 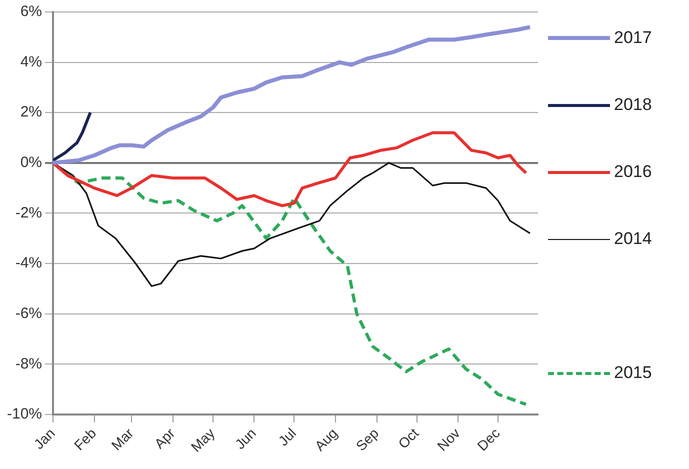 What do you see at coordinates (24, 414) in the screenshot?
I see `y-tick-label: -10%` at bounding box center [24, 414].